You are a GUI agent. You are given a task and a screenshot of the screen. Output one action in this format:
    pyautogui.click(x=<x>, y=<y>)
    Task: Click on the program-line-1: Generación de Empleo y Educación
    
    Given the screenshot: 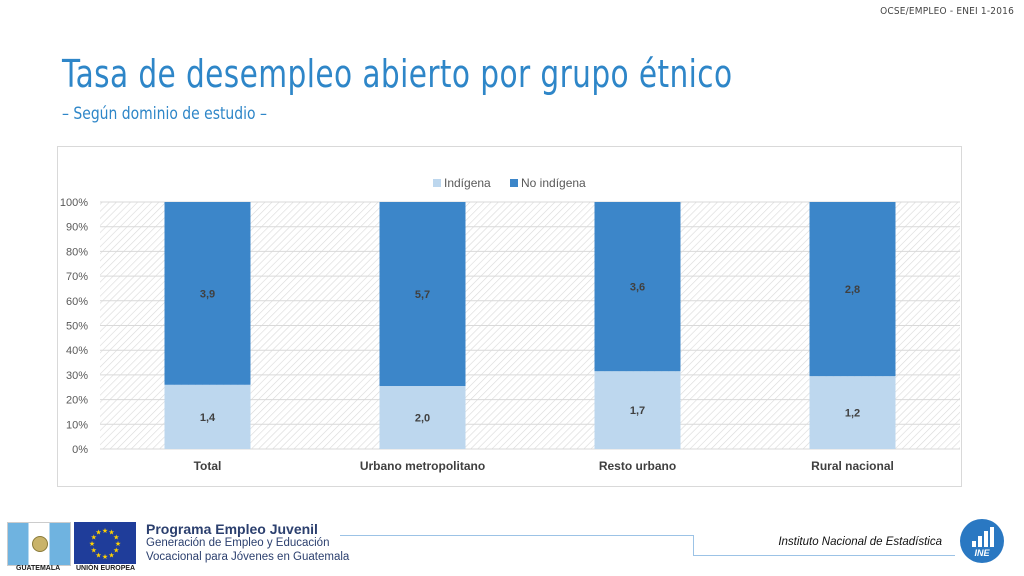 What is the action you would take?
    pyautogui.click(x=238, y=543)
    